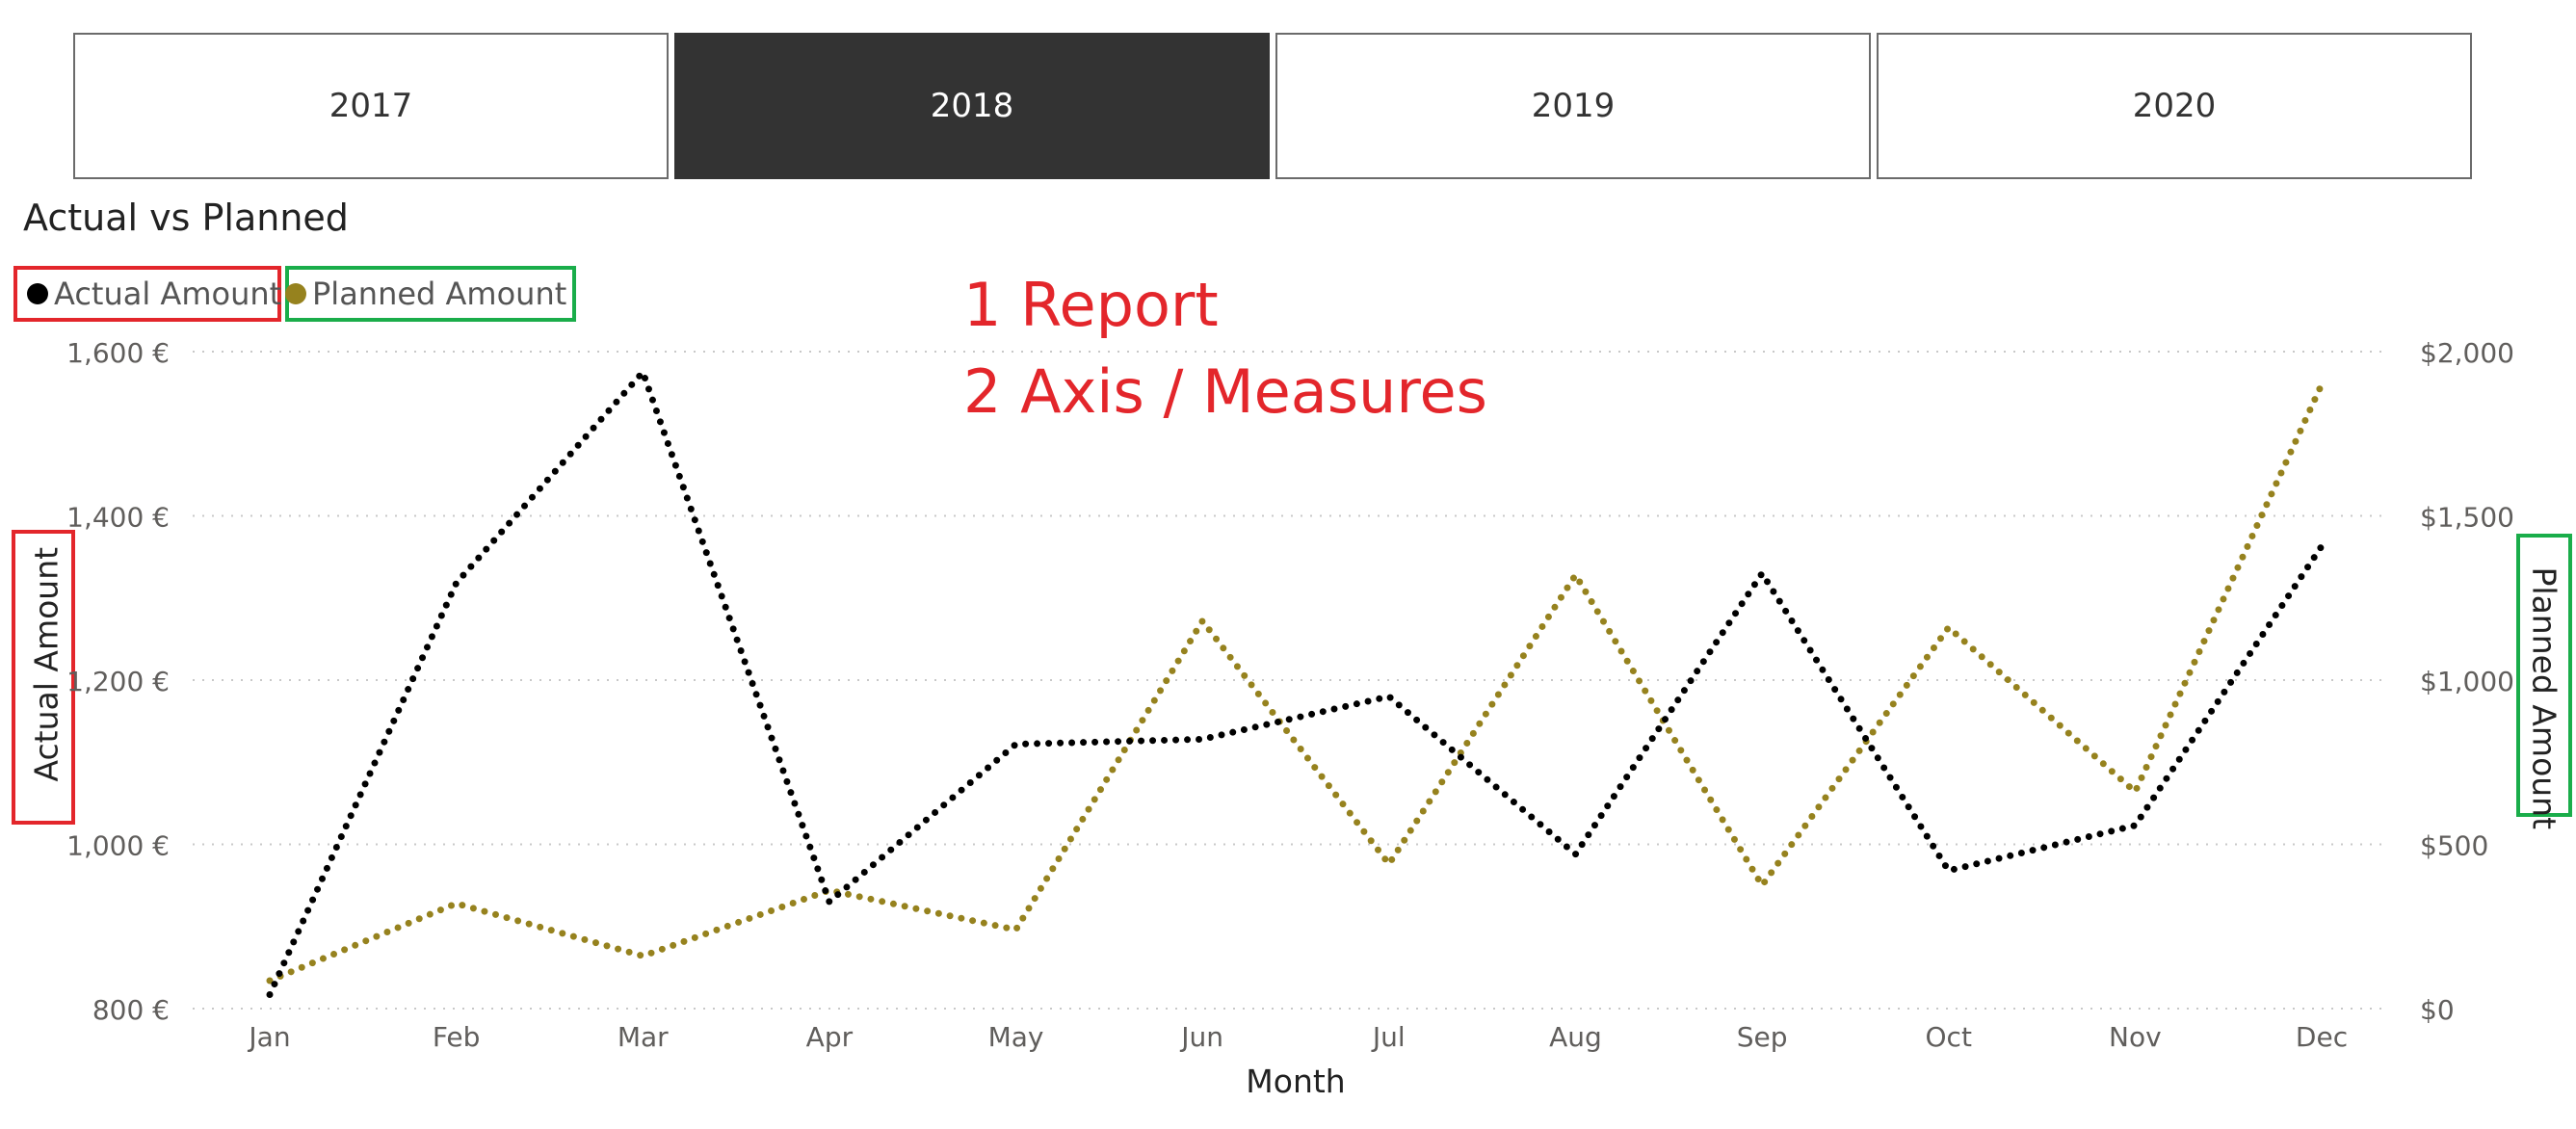  What do you see at coordinates (2454, 846) in the screenshot?
I see `y2-tick-label: $500` at bounding box center [2454, 846].